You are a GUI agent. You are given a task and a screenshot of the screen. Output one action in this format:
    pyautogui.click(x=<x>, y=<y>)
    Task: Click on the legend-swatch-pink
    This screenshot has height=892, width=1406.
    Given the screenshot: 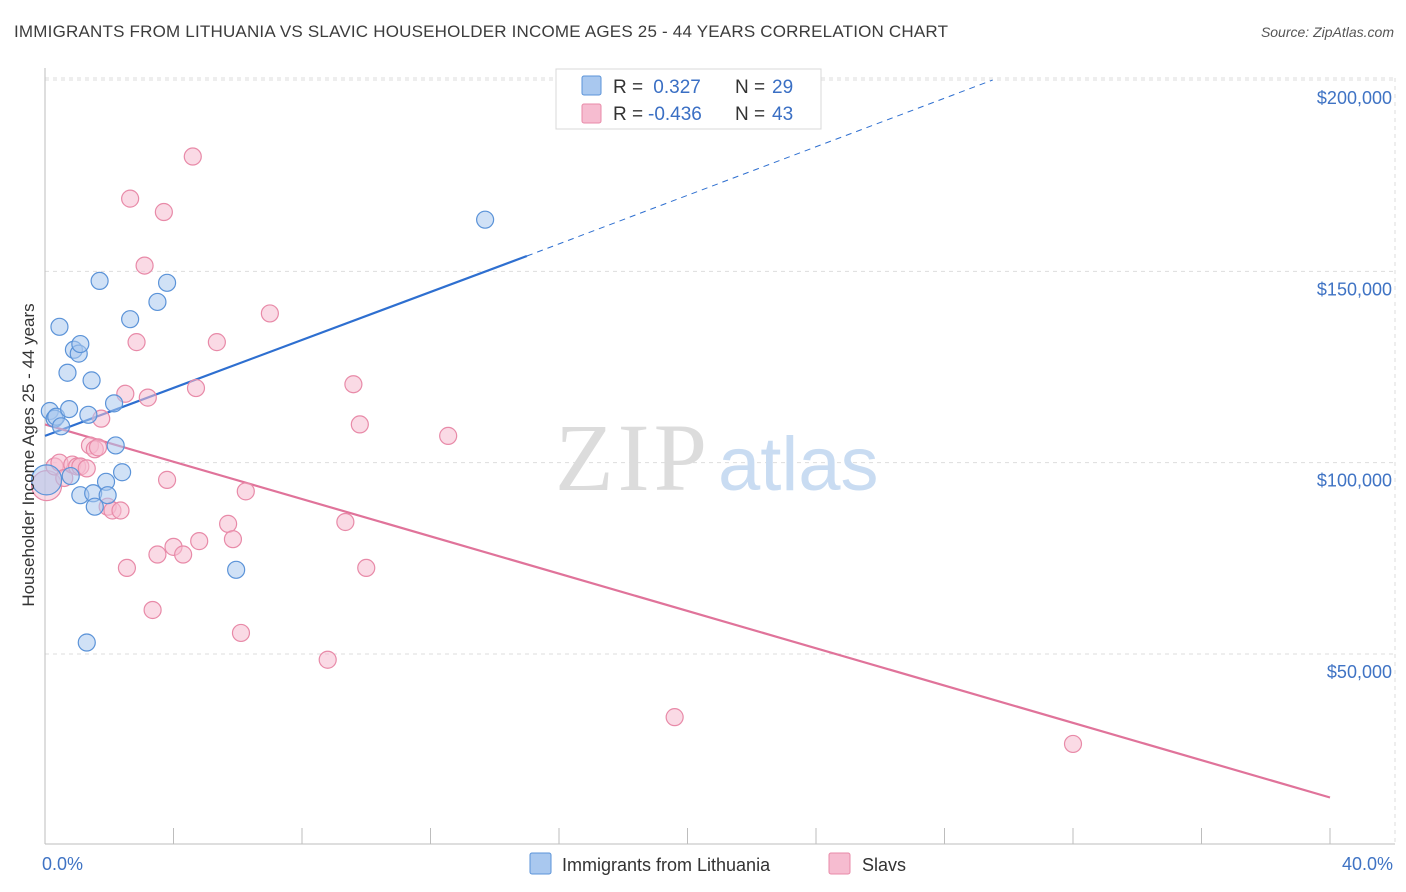 What is the action you would take?
    pyautogui.click(x=591, y=113)
    